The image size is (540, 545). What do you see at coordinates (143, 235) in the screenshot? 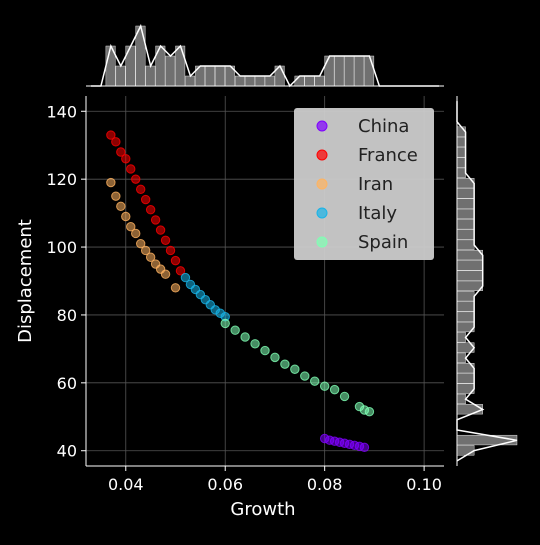
I see `series-iran` at bounding box center [143, 235].